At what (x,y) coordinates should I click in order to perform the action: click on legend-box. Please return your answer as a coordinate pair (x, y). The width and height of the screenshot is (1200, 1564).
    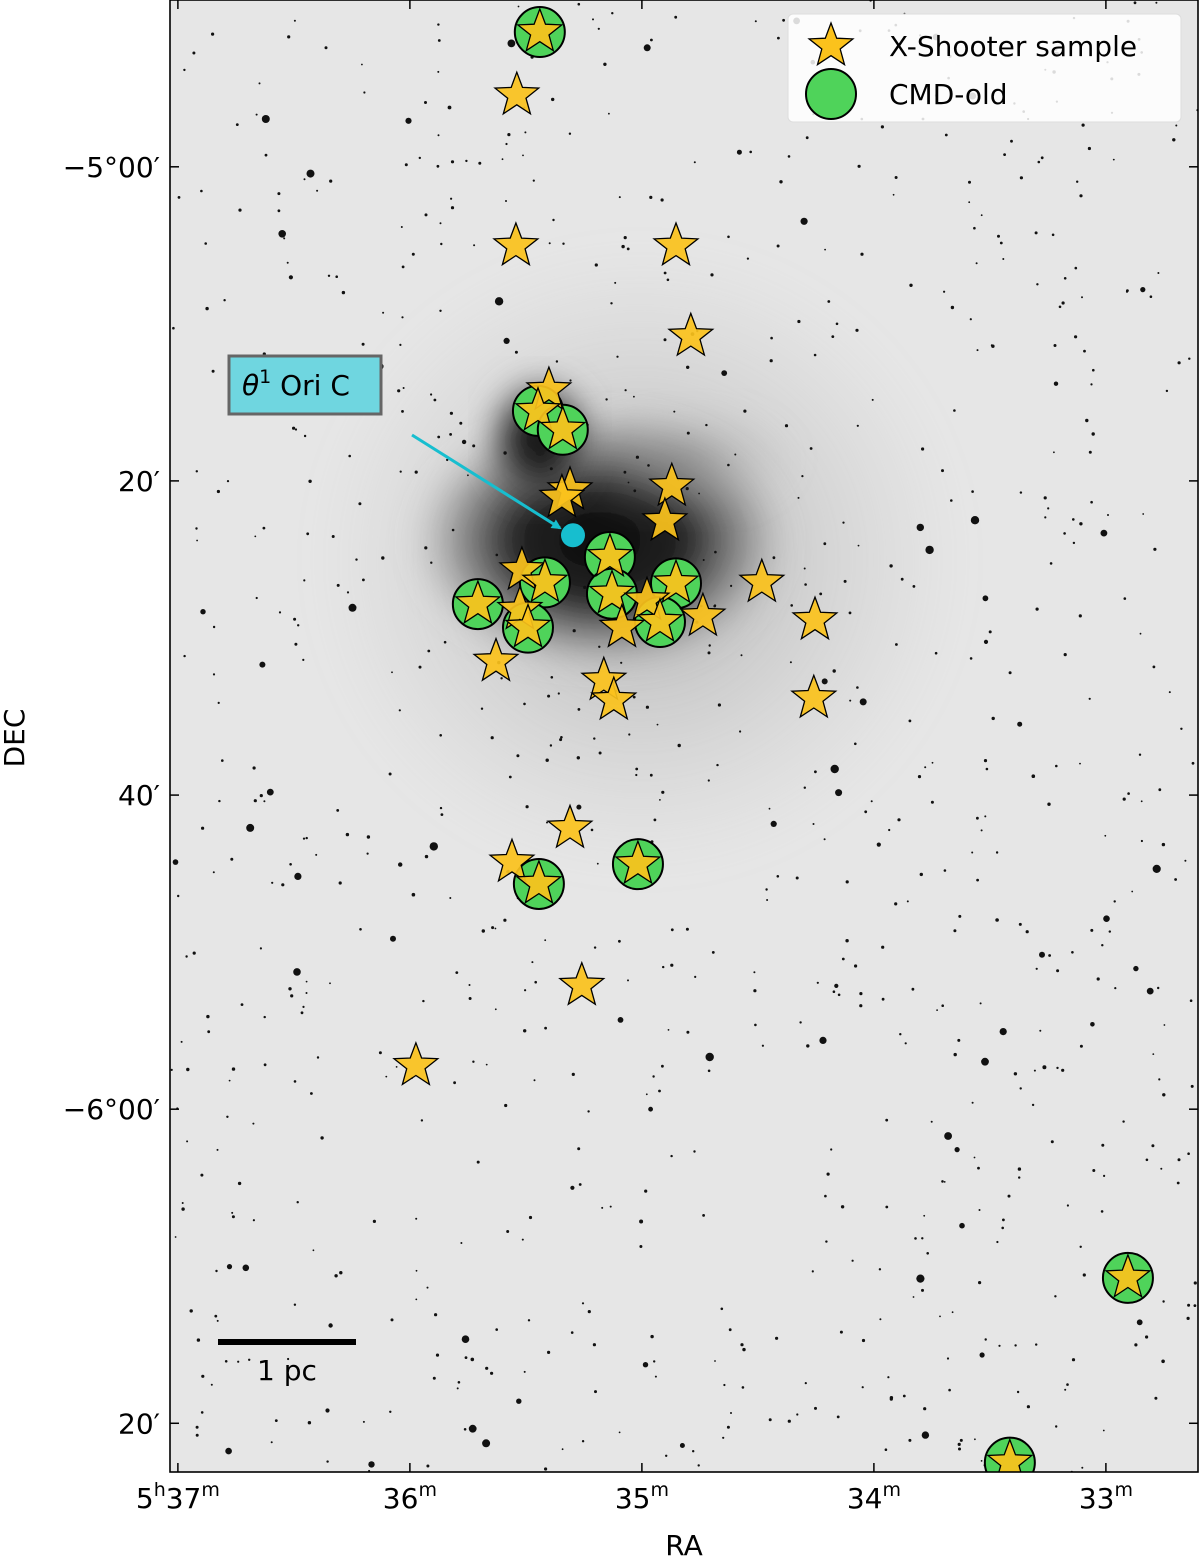
    Looking at the image, I should click on (984, 68).